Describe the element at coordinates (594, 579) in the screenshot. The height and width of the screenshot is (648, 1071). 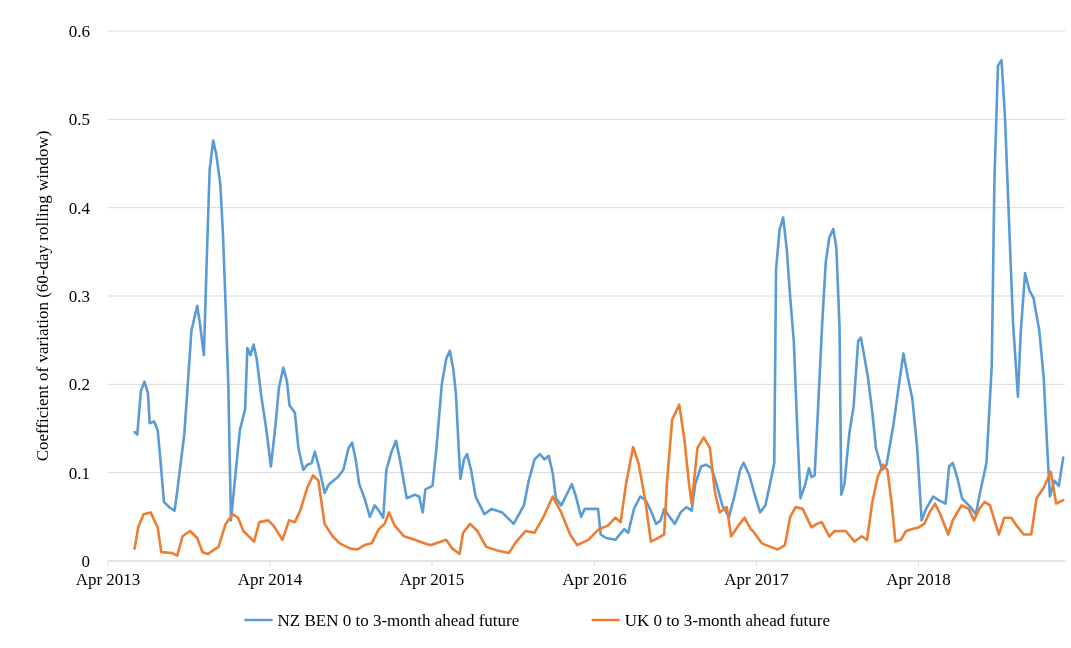
I see `x-tick-label: Apr 2016` at that location.